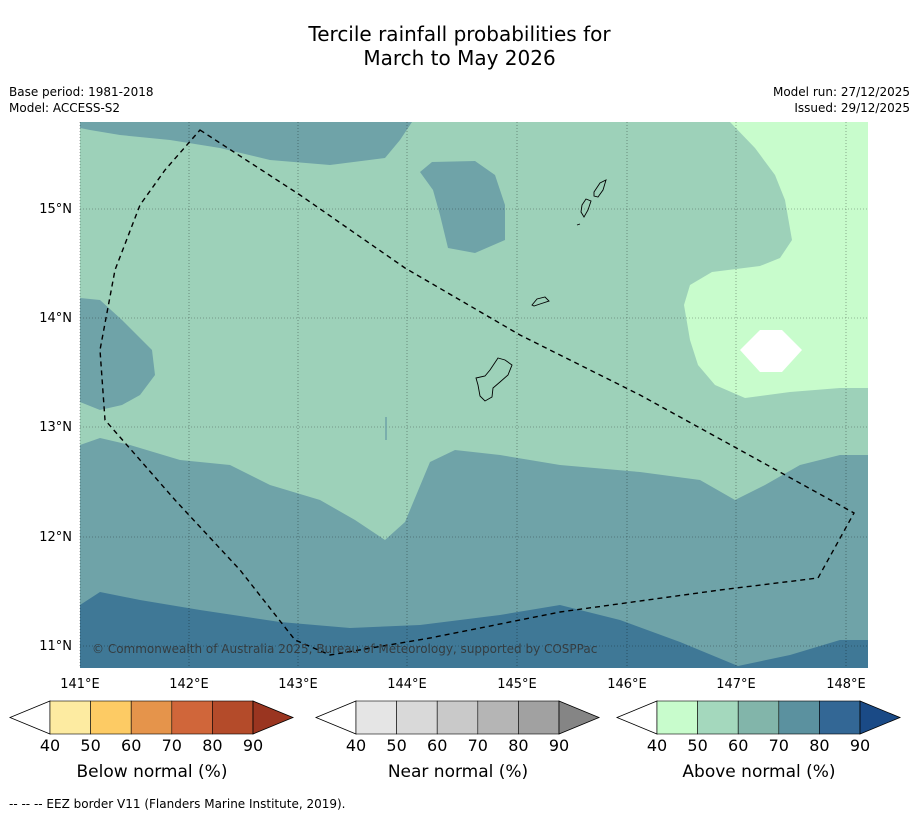 Image resolution: width=919 pixels, height=816 pixels. What do you see at coordinates (117, 354) in the screenshot?
I see `region-above-60-70-left` at bounding box center [117, 354].